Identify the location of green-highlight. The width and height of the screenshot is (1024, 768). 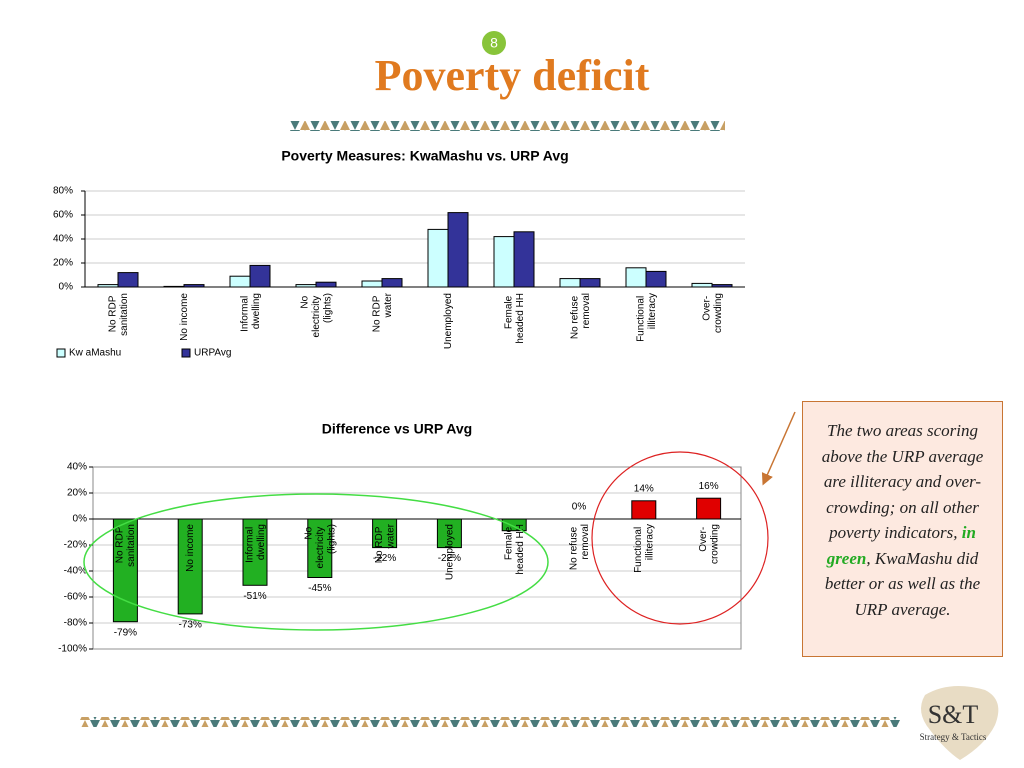
(316, 562).